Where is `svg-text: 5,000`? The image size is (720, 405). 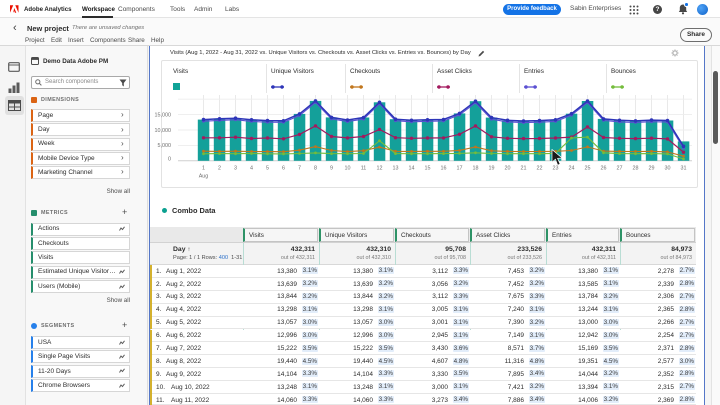 svg-text: 5,000 is located at coordinates (165, 146).